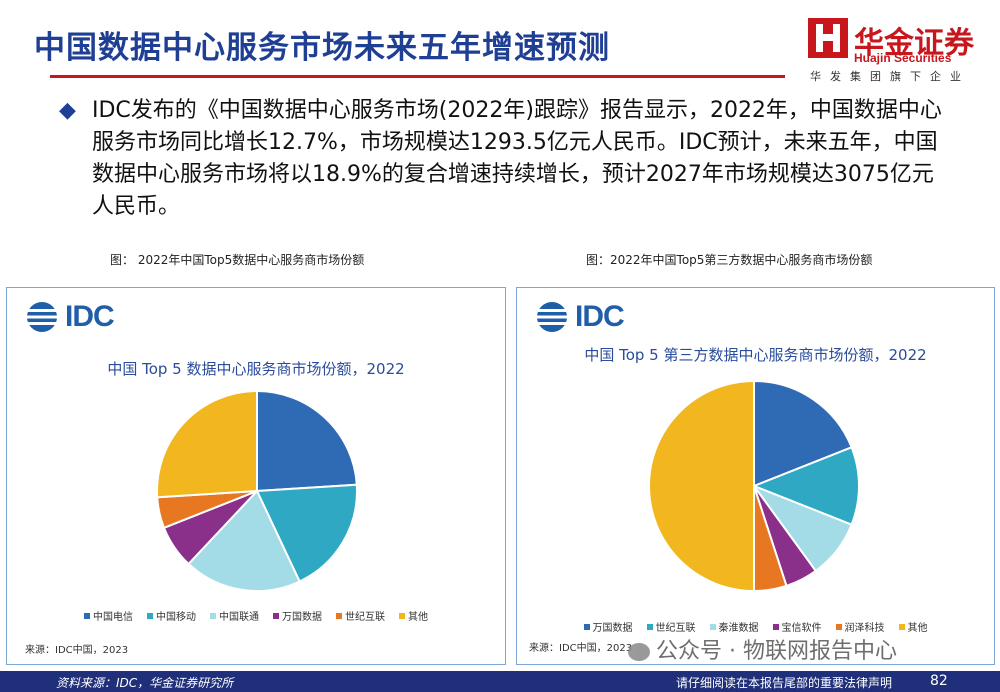 The height and width of the screenshot is (692, 1000). I want to click on chart-title: 中国 Top 5 数据中心服务商市场份额，2022, so click(256, 369).